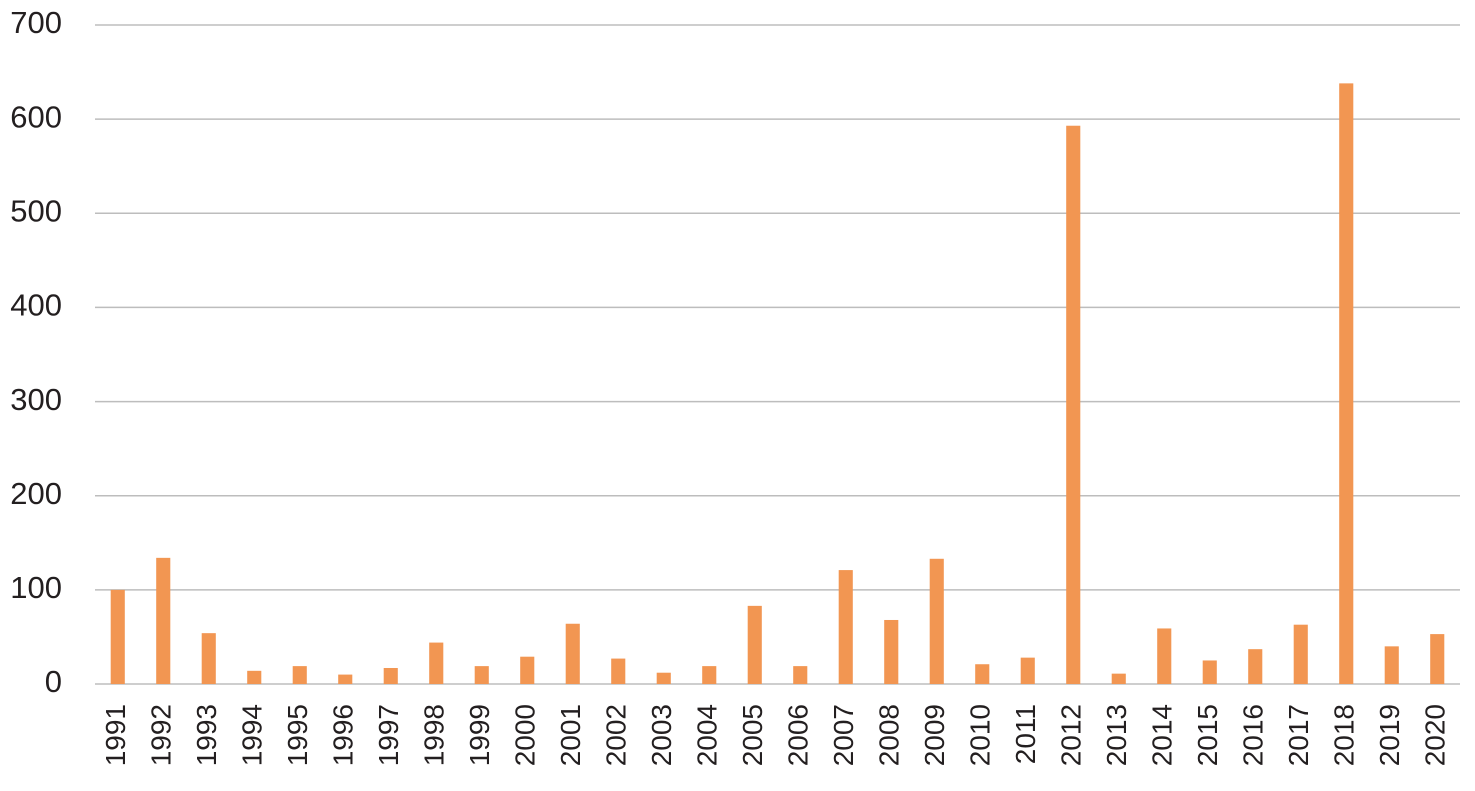  Describe the element at coordinates (161, 735) in the screenshot. I see `x-tick-label: 1992` at that location.